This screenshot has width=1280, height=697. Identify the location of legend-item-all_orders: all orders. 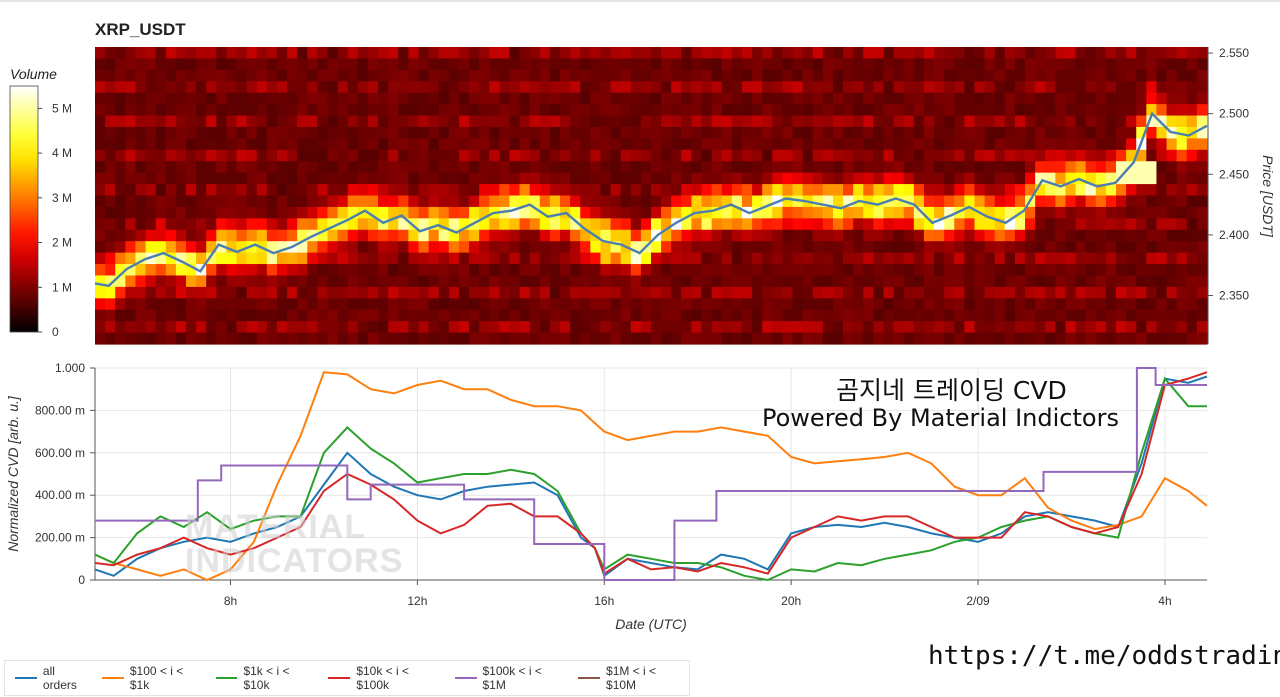
(53, 678).